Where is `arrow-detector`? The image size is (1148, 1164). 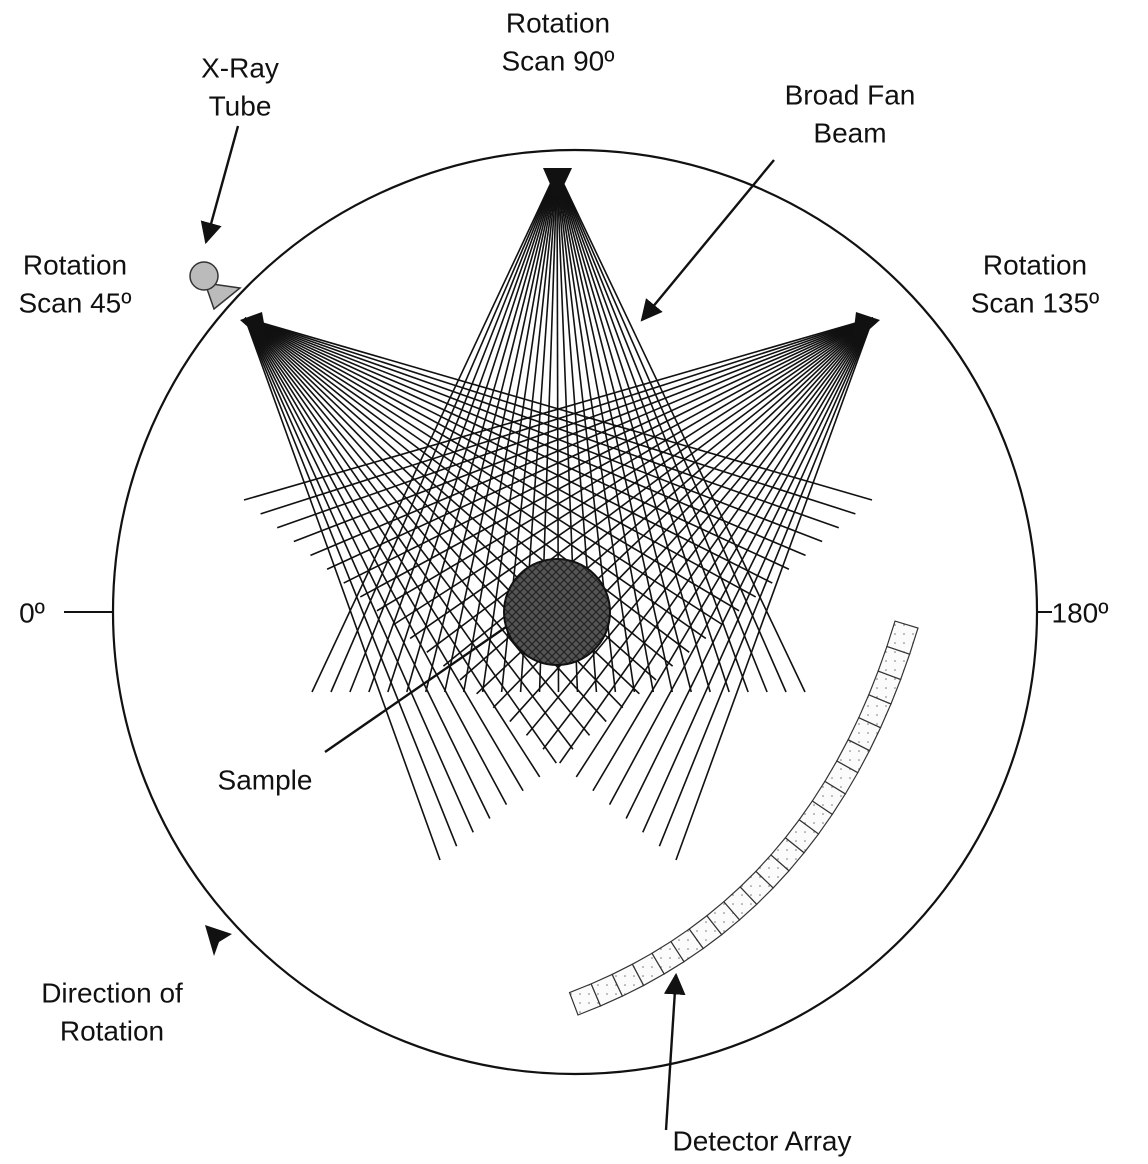
arrow-detector is located at coordinates (674, 1051).